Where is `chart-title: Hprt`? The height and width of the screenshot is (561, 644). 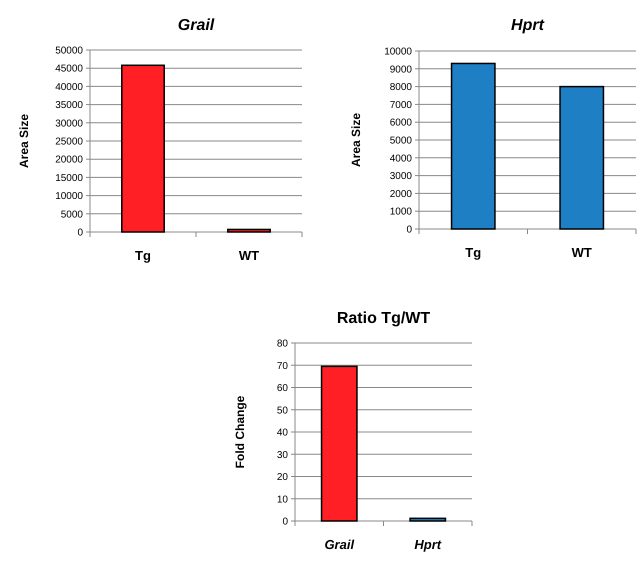
chart-title: Hprt is located at coordinates (528, 25).